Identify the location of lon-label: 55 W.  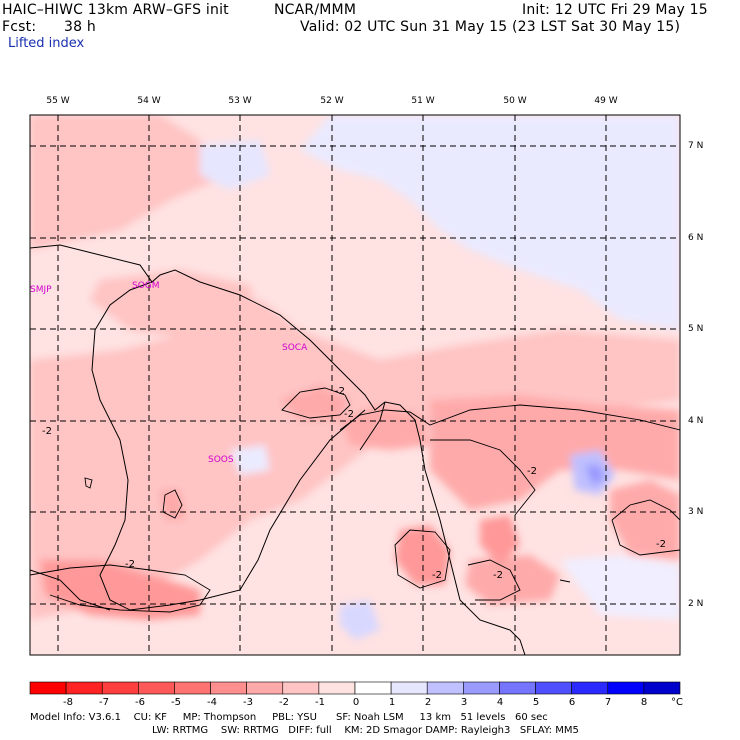
(58, 101).